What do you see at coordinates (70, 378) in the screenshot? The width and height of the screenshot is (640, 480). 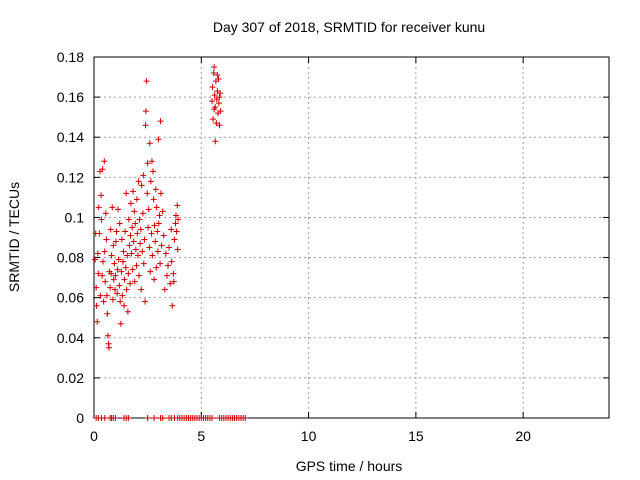 I see `y-tick-label: 0.02` at bounding box center [70, 378].